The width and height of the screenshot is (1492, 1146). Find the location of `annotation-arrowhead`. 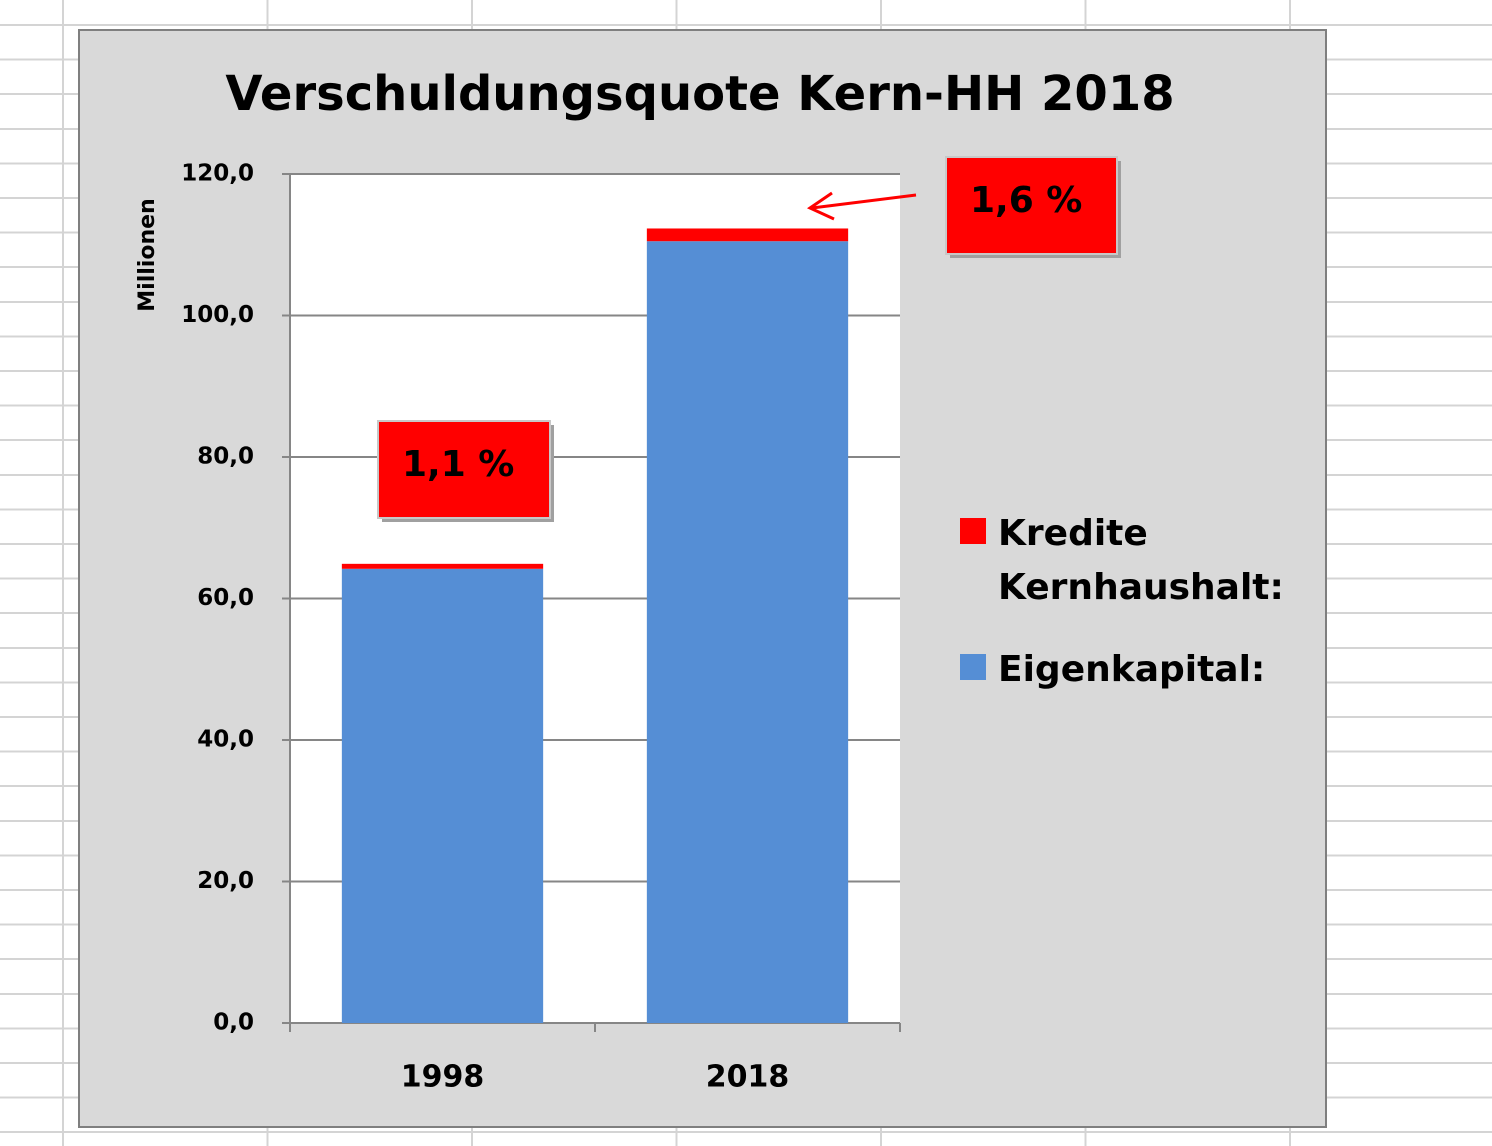

annotation-arrowhead is located at coordinates (820, 206).